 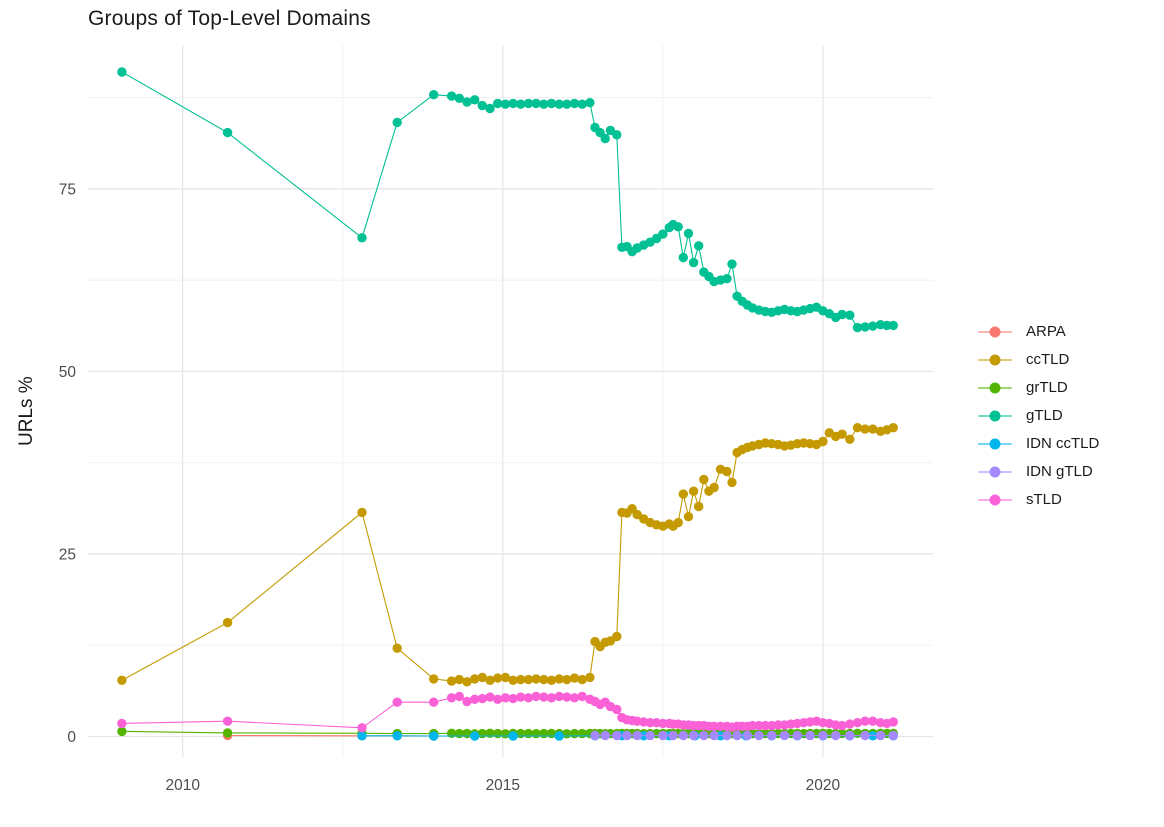 I want to click on legend-label: IDN gTLD, so click(x=1059, y=471).